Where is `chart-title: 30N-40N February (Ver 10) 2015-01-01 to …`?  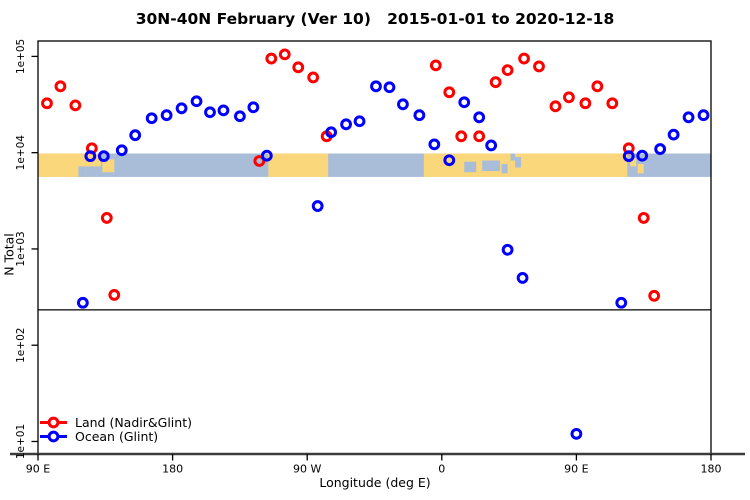 chart-title: 30N-40N February (Ver 10) 2015-01-01 to … is located at coordinates (375, 19).